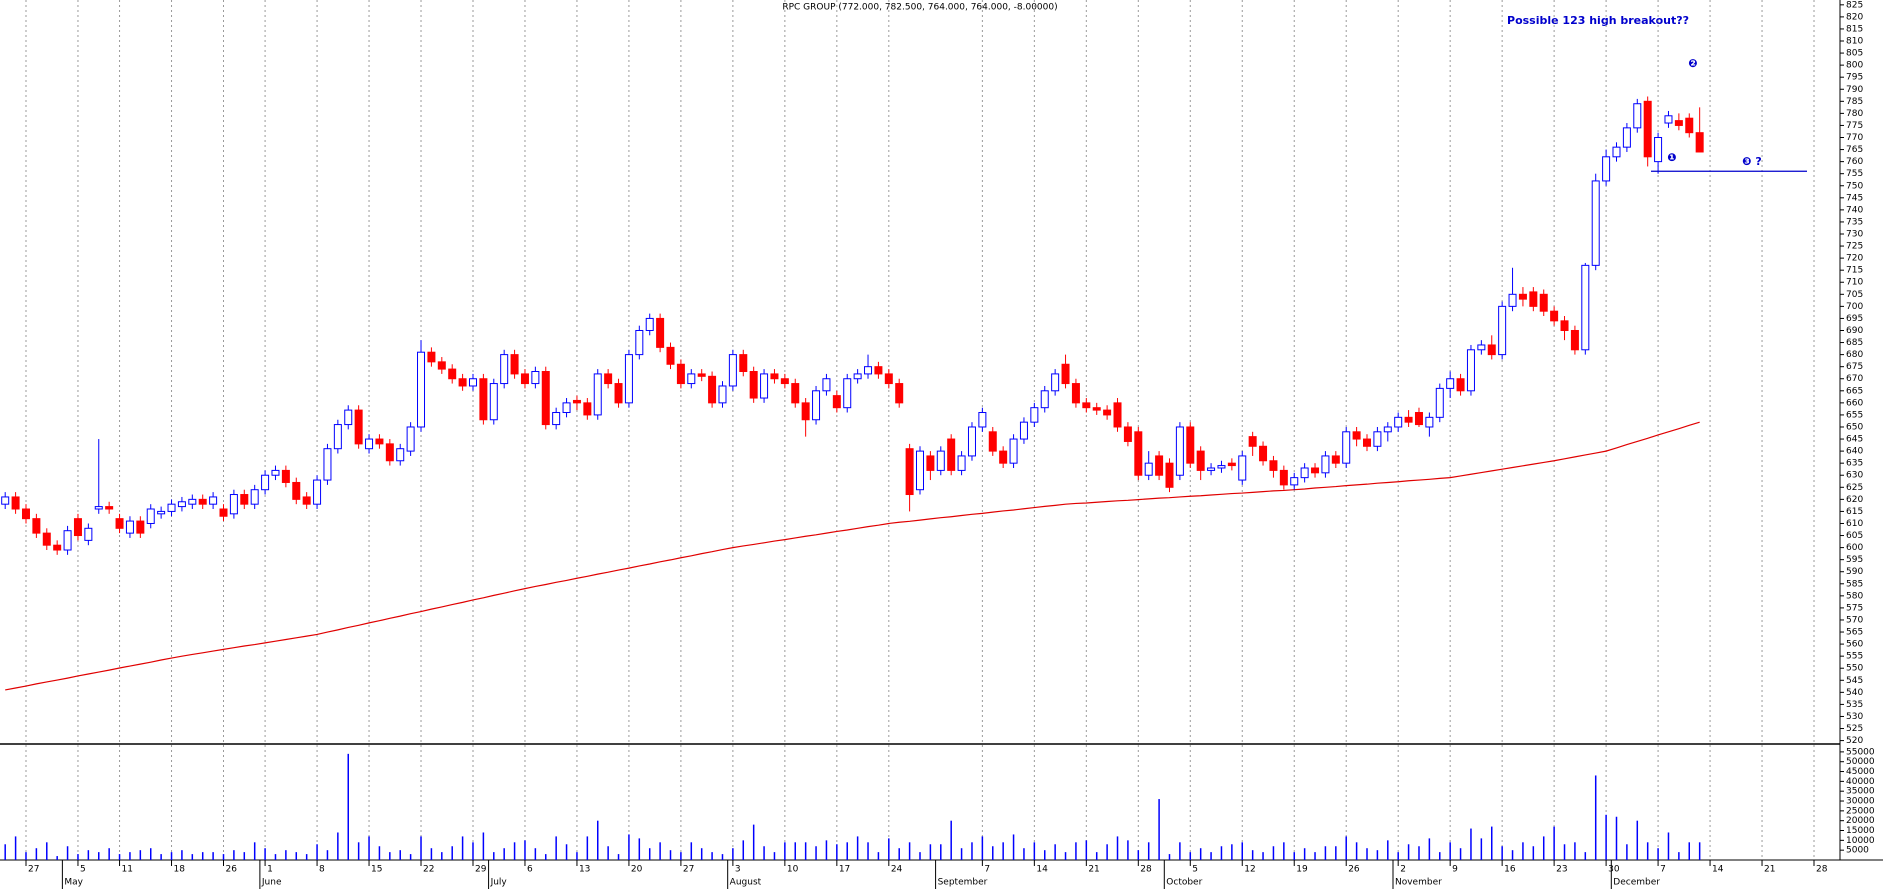 This screenshot has height=889, width=1883. What do you see at coordinates (1854, 620) in the screenshot?
I see `y-tick-label: 570` at bounding box center [1854, 620].